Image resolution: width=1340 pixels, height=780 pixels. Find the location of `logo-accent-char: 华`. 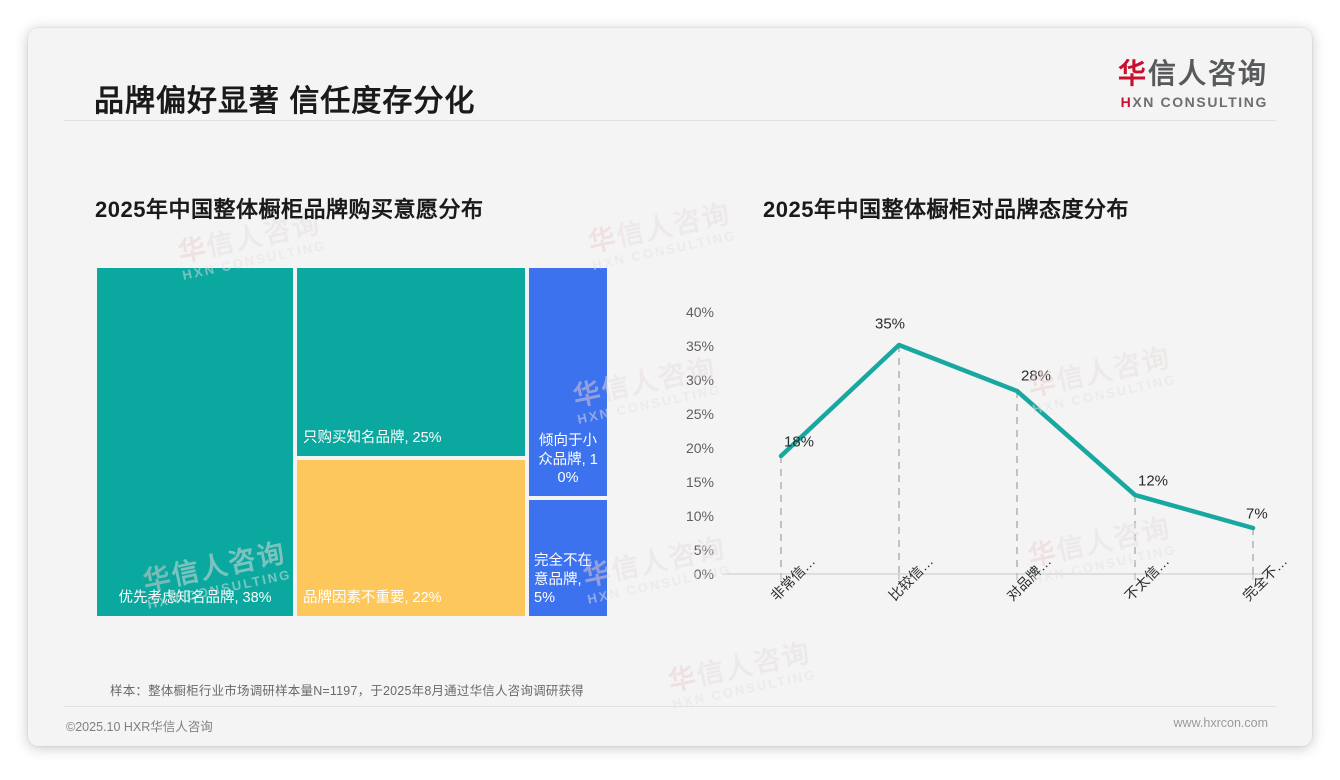

logo-accent-char: 华 is located at coordinates (1132, 73).